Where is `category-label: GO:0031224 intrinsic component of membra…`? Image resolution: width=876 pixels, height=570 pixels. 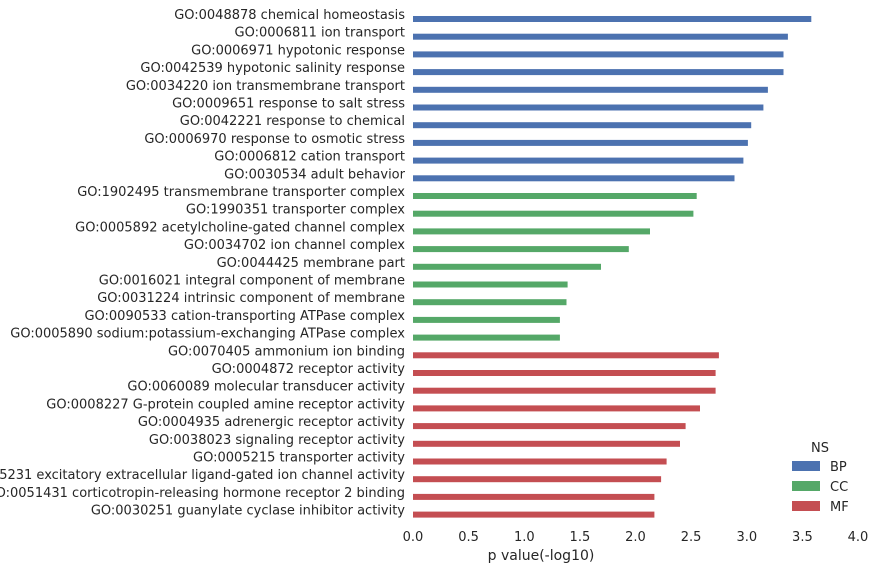
category-label: GO:0031224 intrinsic component of membra… is located at coordinates (251, 298).